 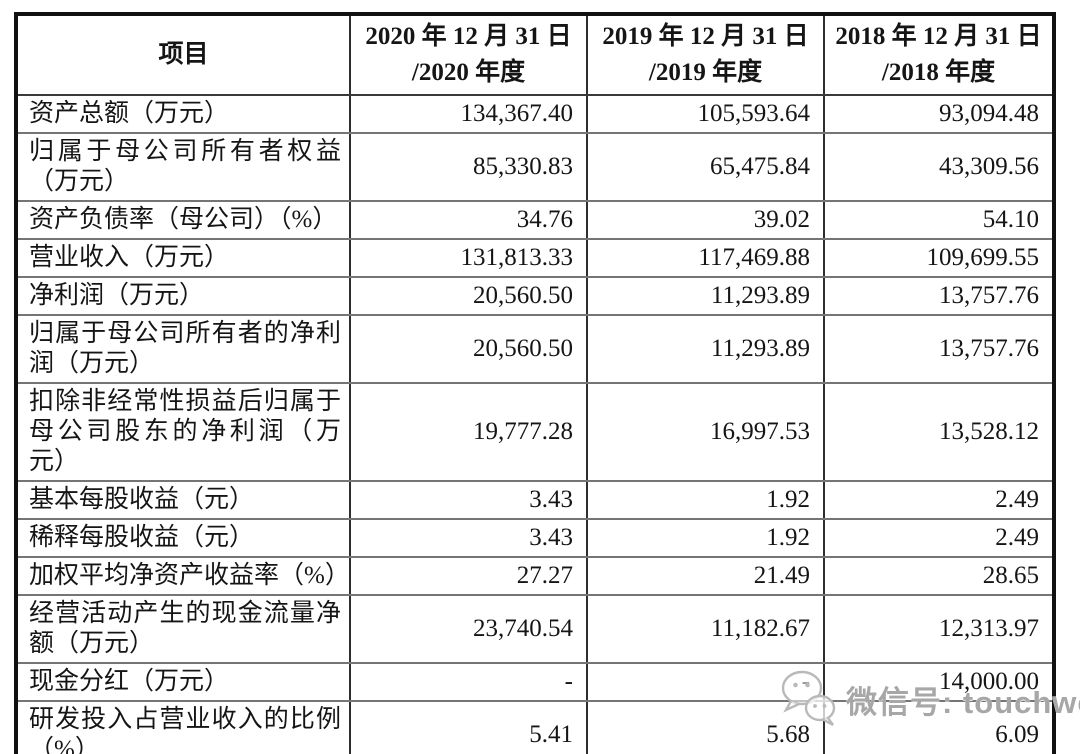 What do you see at coordinates (468, 36) in the screenshot?
I see `header-period-2020-line1: 2020 年 12 月 31 日` at bounding box center [468, 36].